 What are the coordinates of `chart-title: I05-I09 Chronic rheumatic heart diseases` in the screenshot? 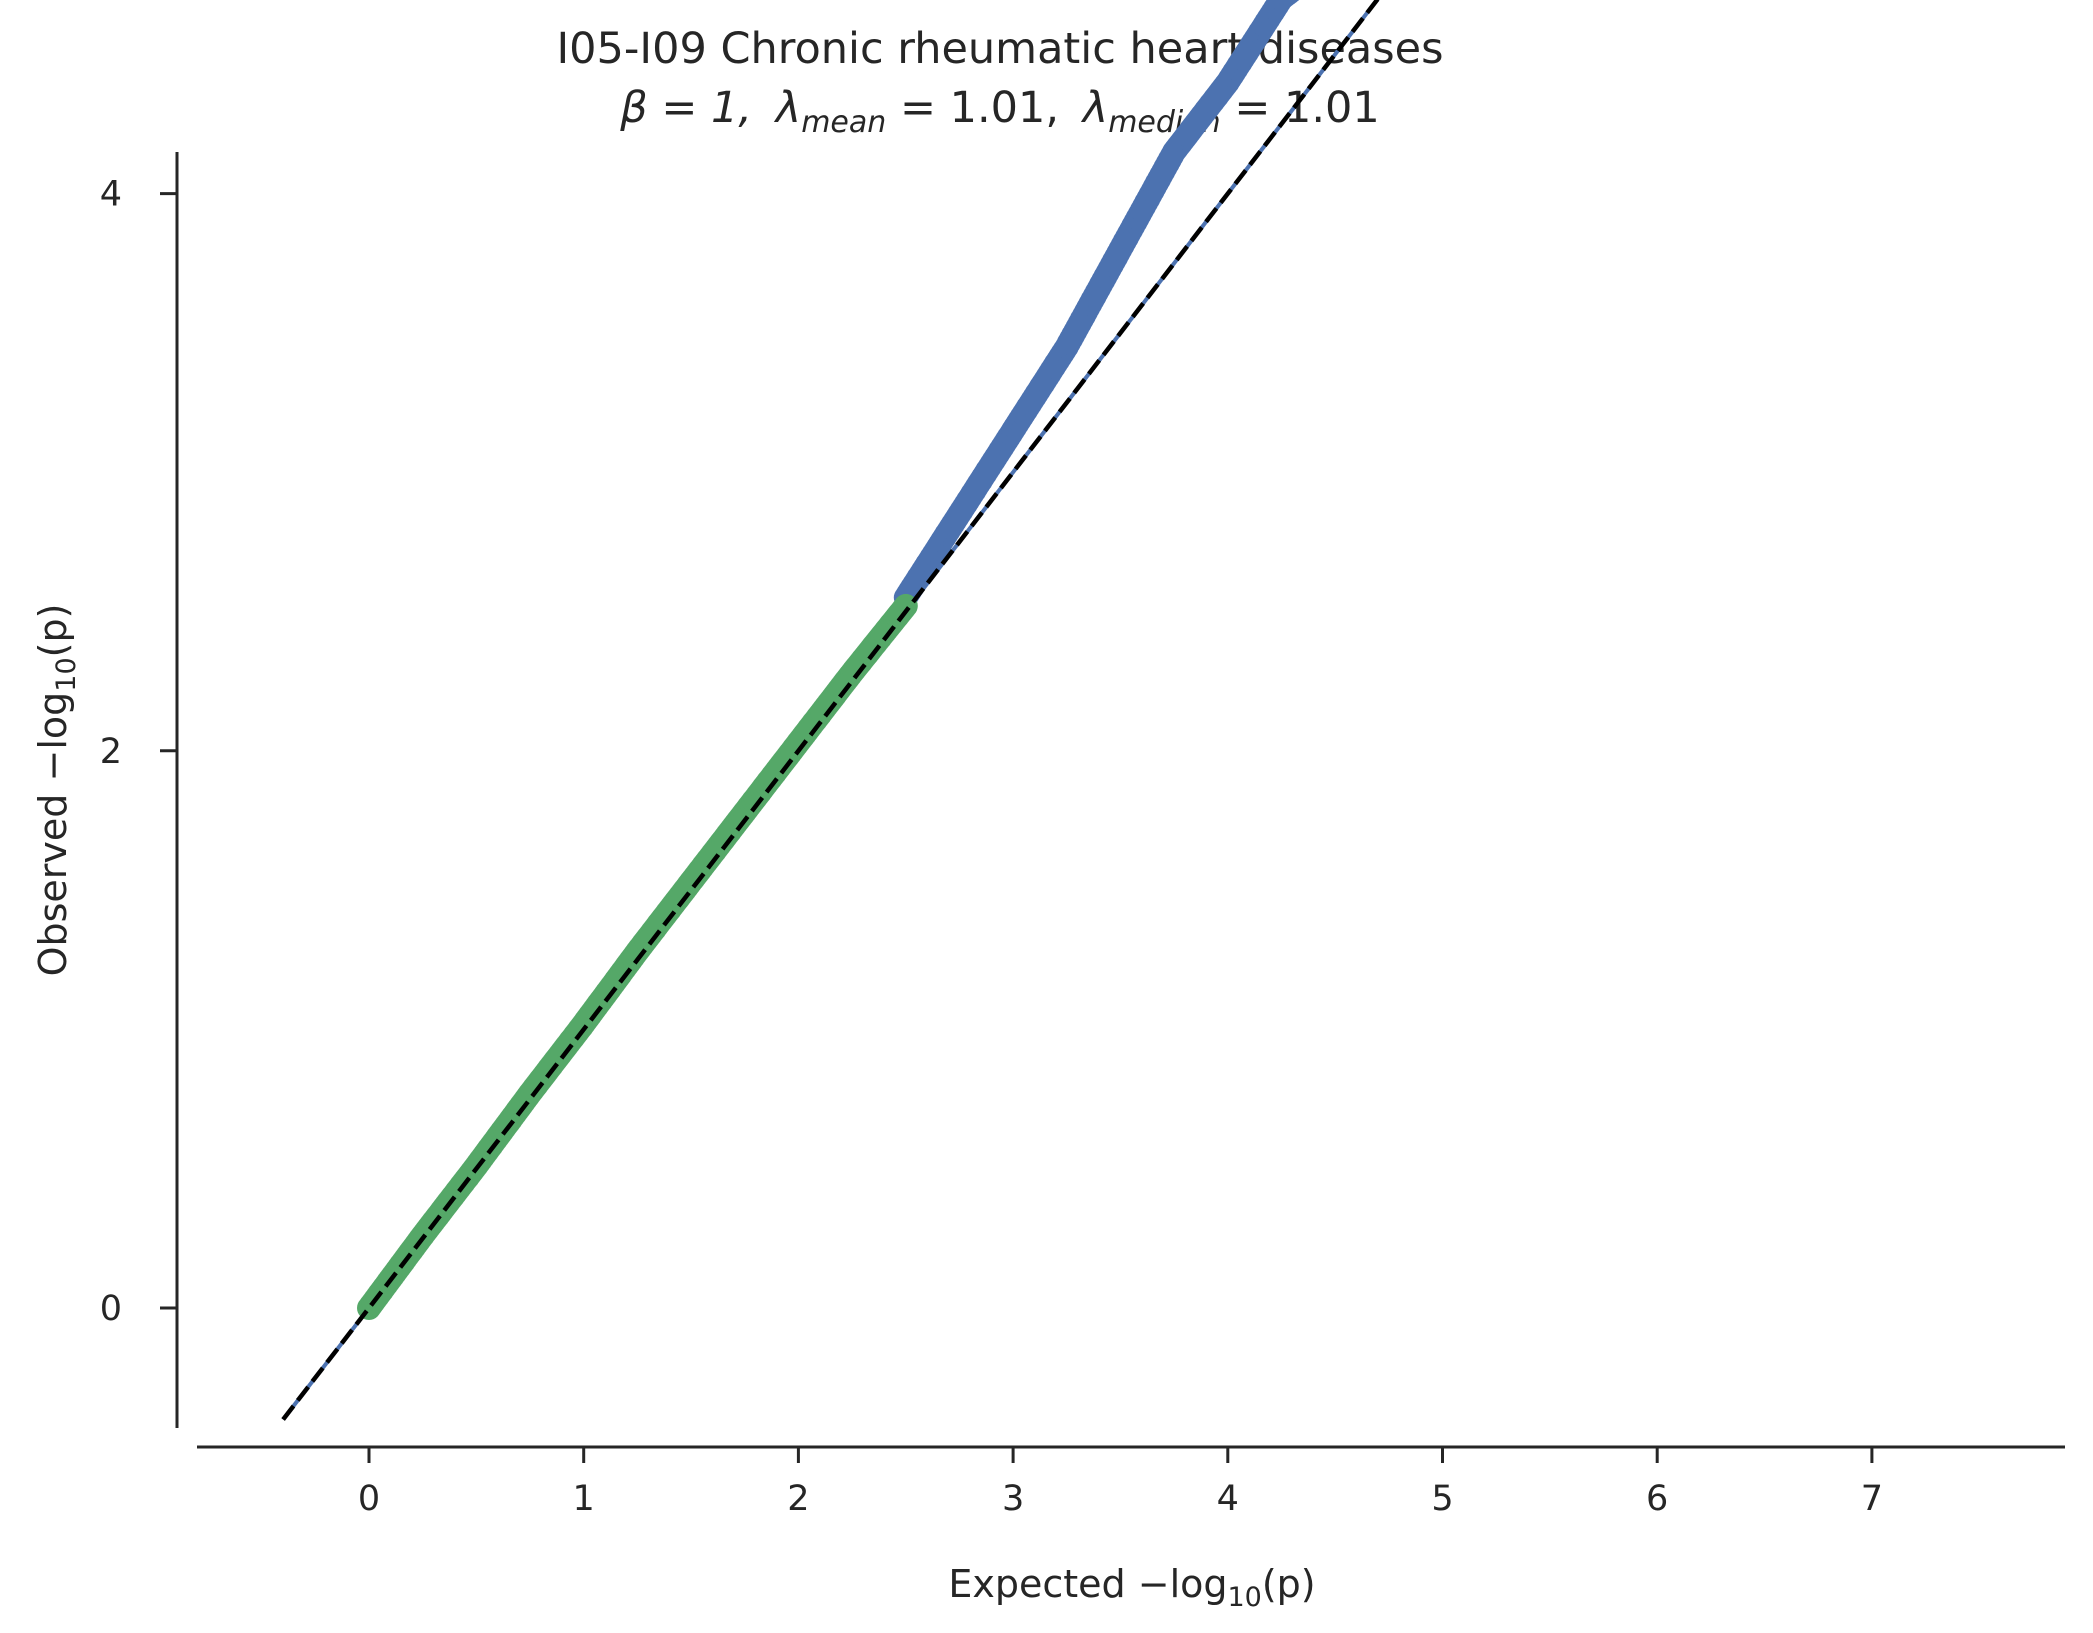 It's located at (999, 49).